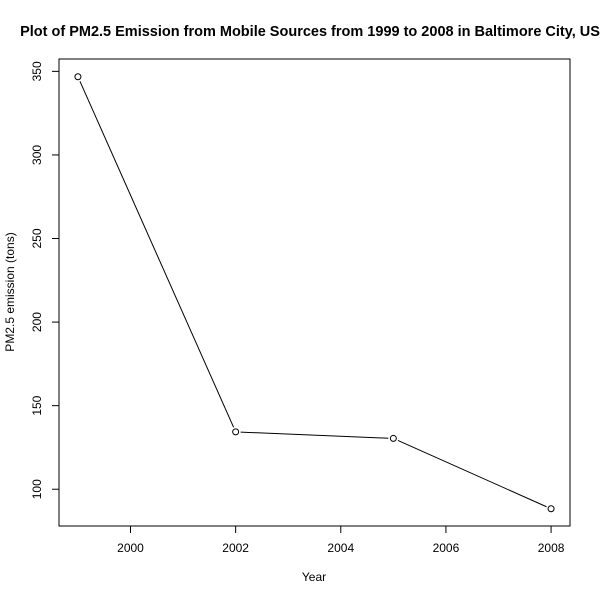 This screenshot has height=600, width=600. What do you see at coordinates (37, 238) in the screenshot?
I see `y-tick-label-250: 250` at bounding box center [37, 238].